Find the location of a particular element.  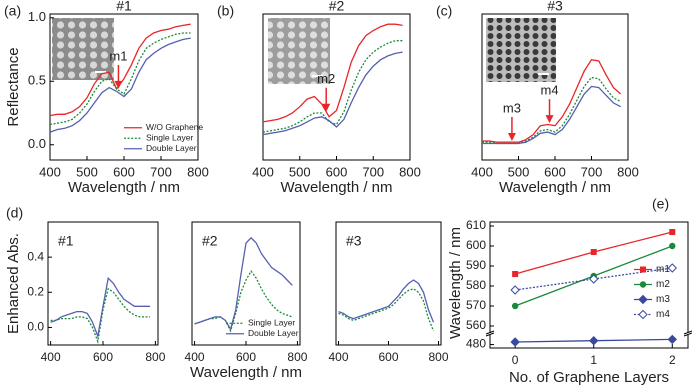

y-axis-label: Wavelength / nm is located at coordinates (455, 283).